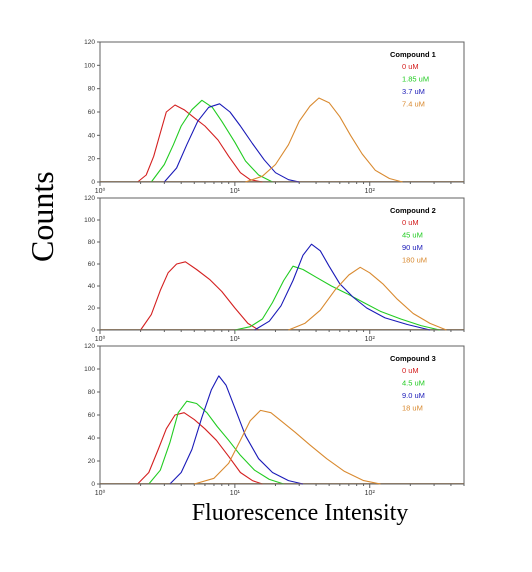  What do you see at coordinates (413, 91) in the screenshot?
I see `legend-entry: 3.7 uM` at bounding box center [413, 91].